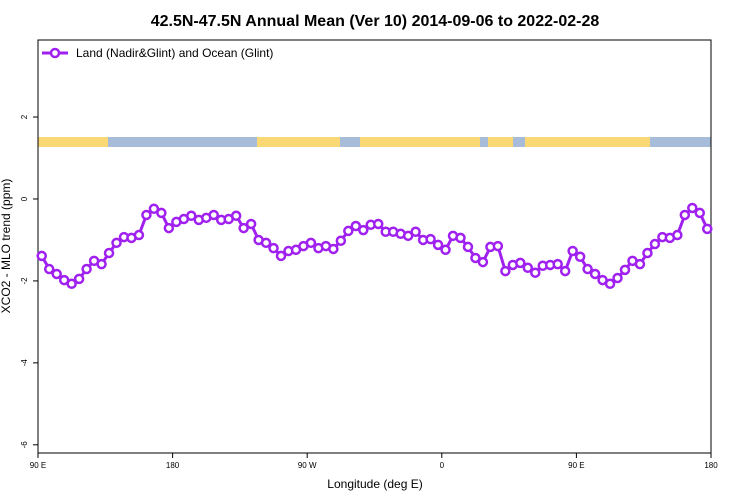 The image size is (750, 500). I want to click on legend-marker, so click(55, 53).